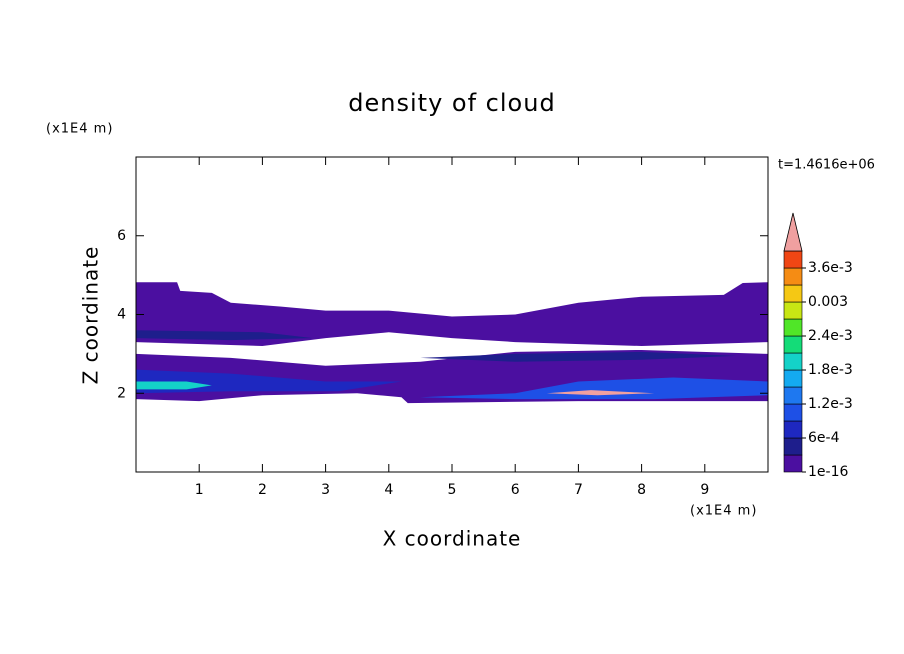  I want to click on colorbar-tick-label: 0.003, so click(828, 302).